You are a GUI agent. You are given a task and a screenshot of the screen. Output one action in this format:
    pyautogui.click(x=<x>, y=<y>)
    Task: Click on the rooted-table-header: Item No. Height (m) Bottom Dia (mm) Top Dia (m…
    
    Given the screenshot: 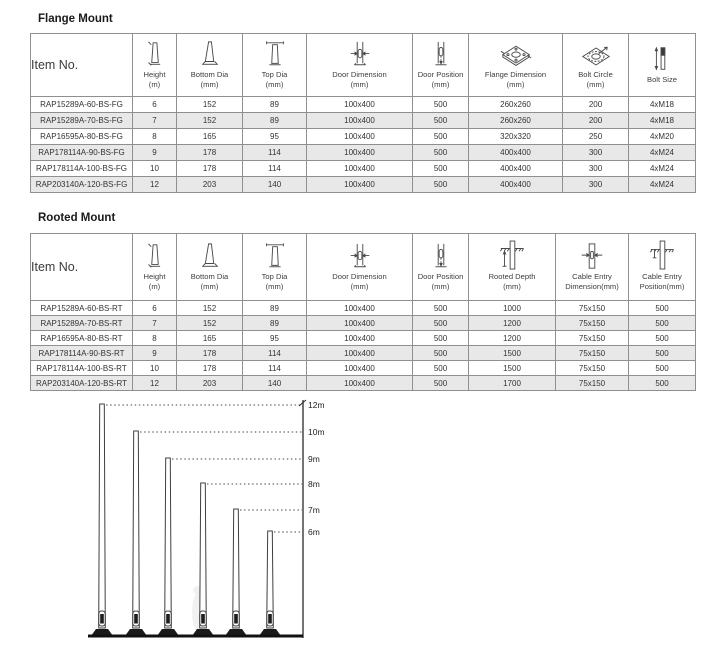 What is the action you would take?
    pyautogui.click(x=363, y=267)
    